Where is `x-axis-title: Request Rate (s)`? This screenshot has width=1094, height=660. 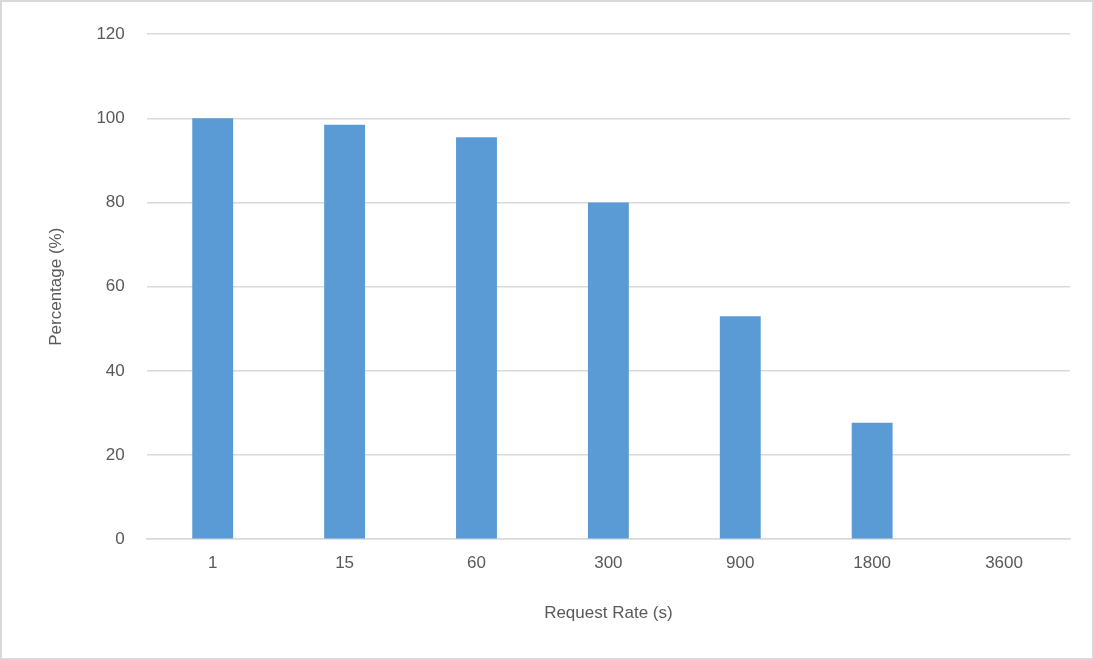
x-axis-title: Request Rate (s) is located at coordinates (608, 613).